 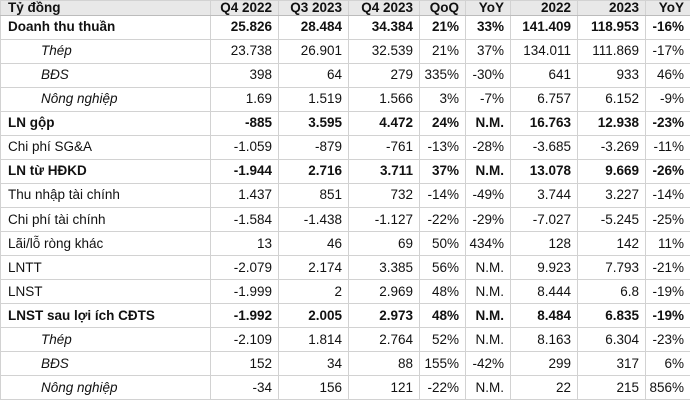 What do you see at coordinates (313, 75) in the screenshot?
I see `cell: 64` at bounding box center [313, 75].